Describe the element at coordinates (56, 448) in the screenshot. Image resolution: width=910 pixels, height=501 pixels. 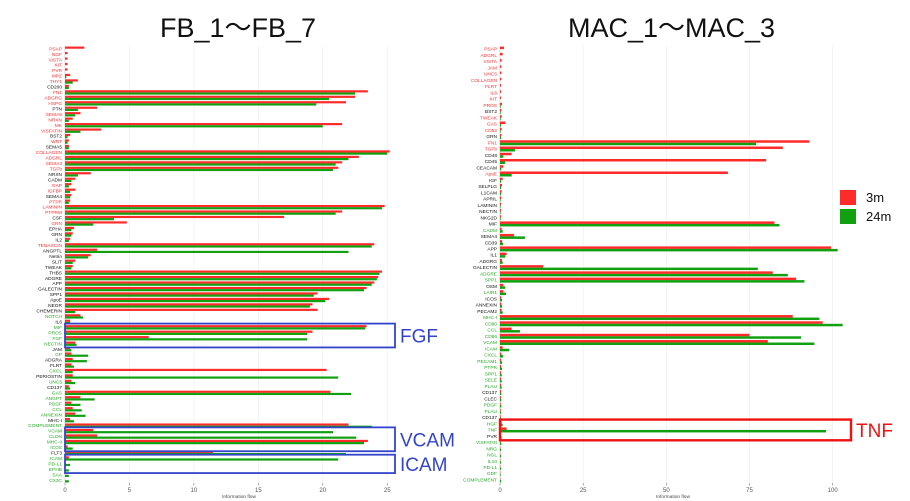
I see `row-label: ICOS` at that location.